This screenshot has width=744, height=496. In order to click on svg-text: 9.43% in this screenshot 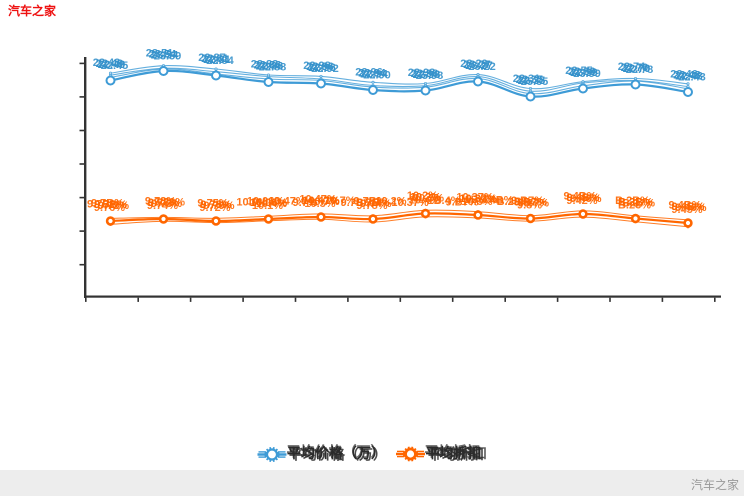, I will do `click(686, 210)`.